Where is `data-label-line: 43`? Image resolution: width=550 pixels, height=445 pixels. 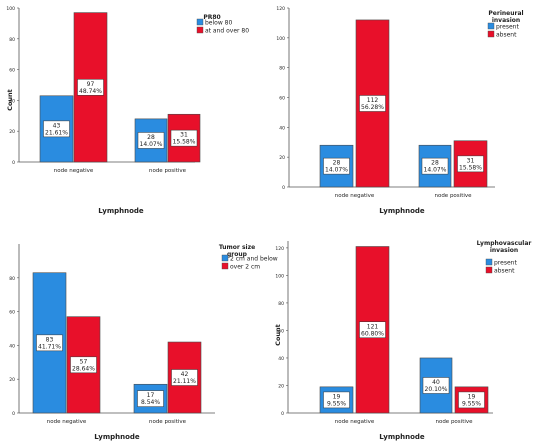 data-label-line: 43 is located at coordinates (57, 125).